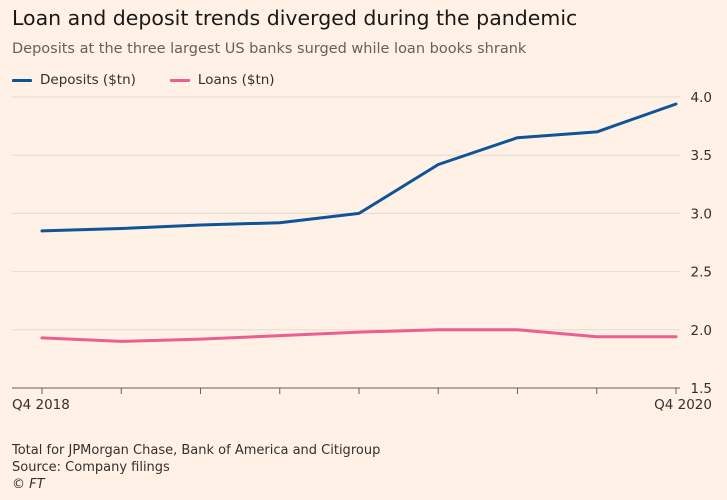  I want to click on loans-series-line, so click(359, 335).